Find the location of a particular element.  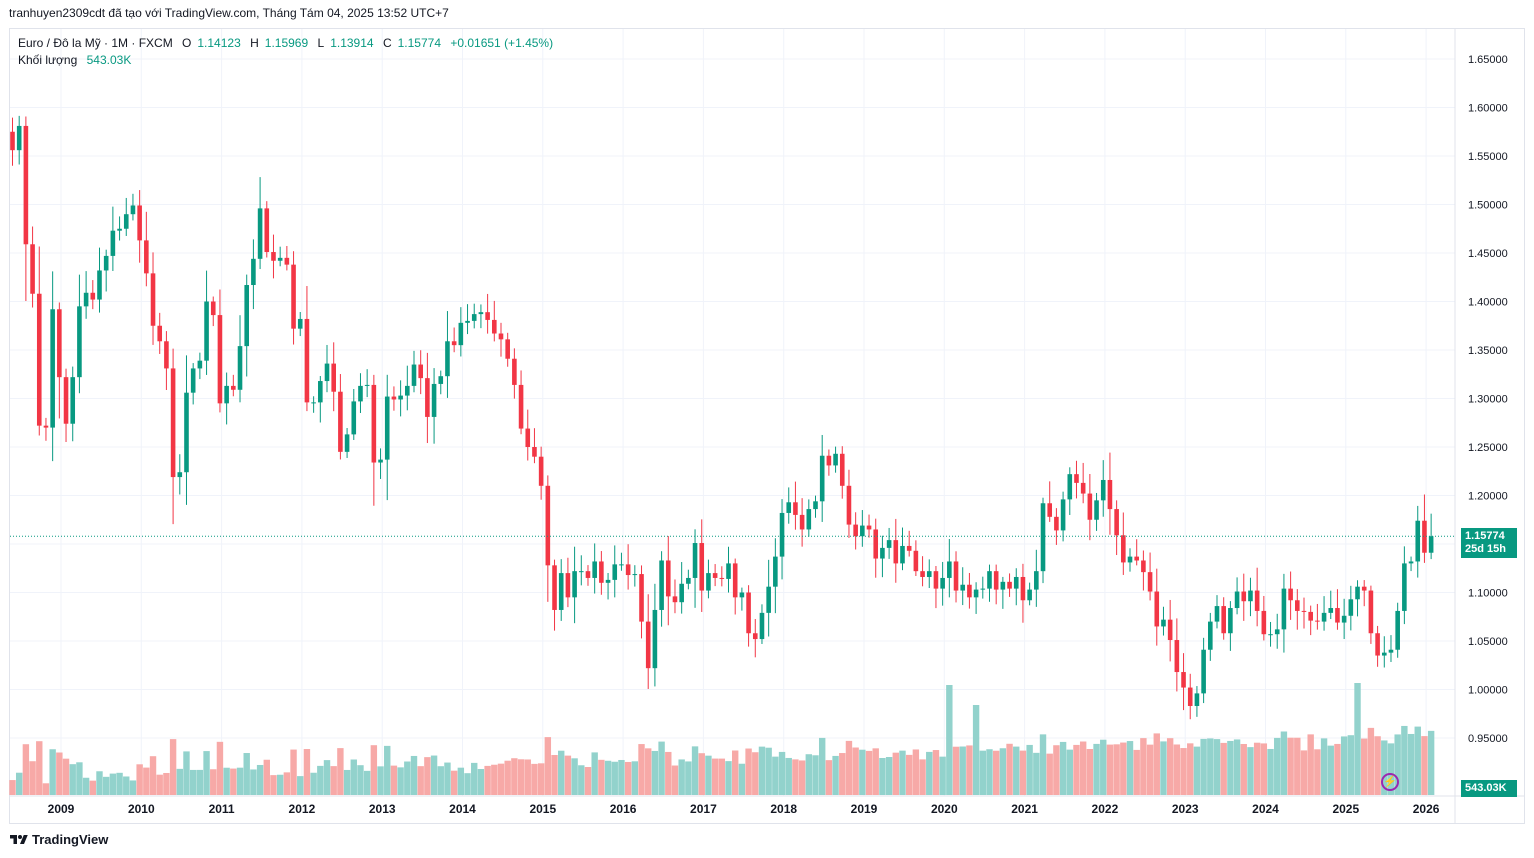

x-tick-label: 2022 is located at coordinates (1105, 809).